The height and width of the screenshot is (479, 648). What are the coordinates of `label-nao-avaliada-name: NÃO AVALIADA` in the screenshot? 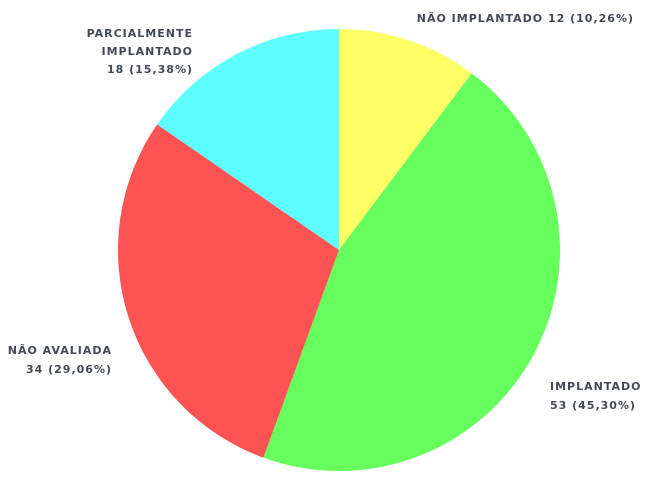 It's located at (60, 350).